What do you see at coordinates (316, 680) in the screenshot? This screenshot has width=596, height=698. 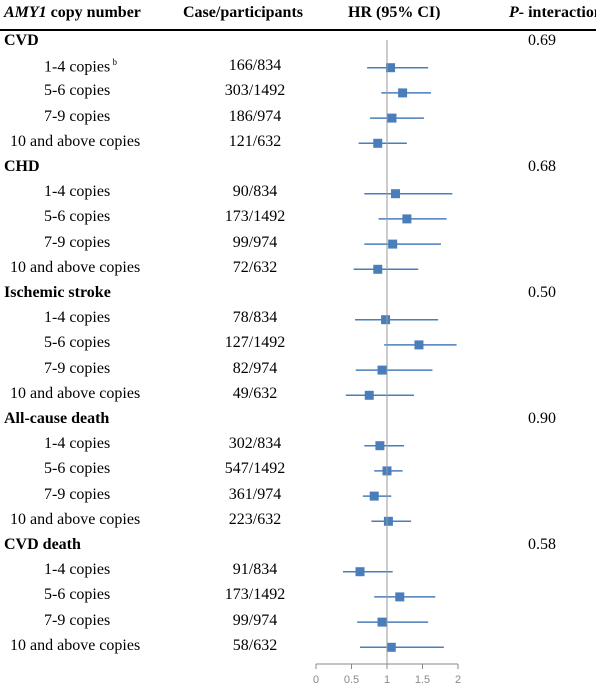 I see `x-tick-label: 0` at bounding box center [316, 680].